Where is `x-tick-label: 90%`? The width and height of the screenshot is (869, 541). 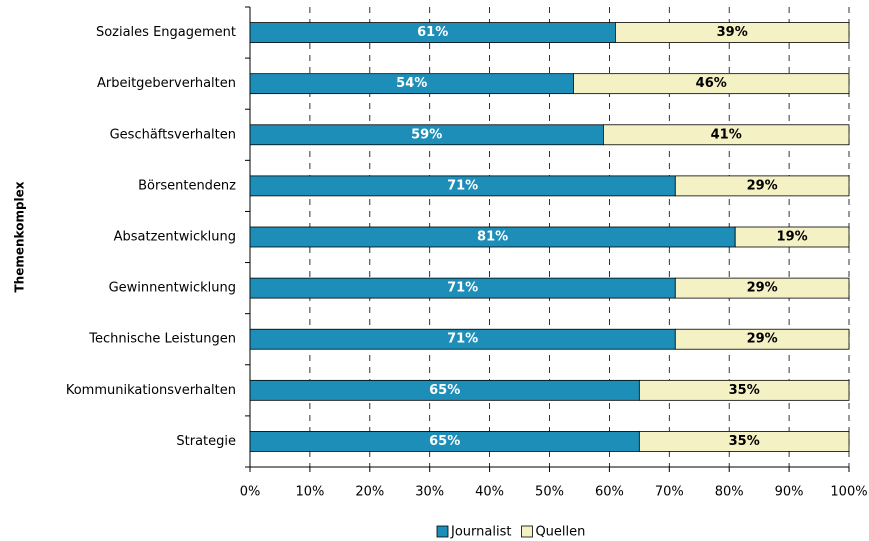
x-tick-label: 90% is located at coordinates (789, 492).